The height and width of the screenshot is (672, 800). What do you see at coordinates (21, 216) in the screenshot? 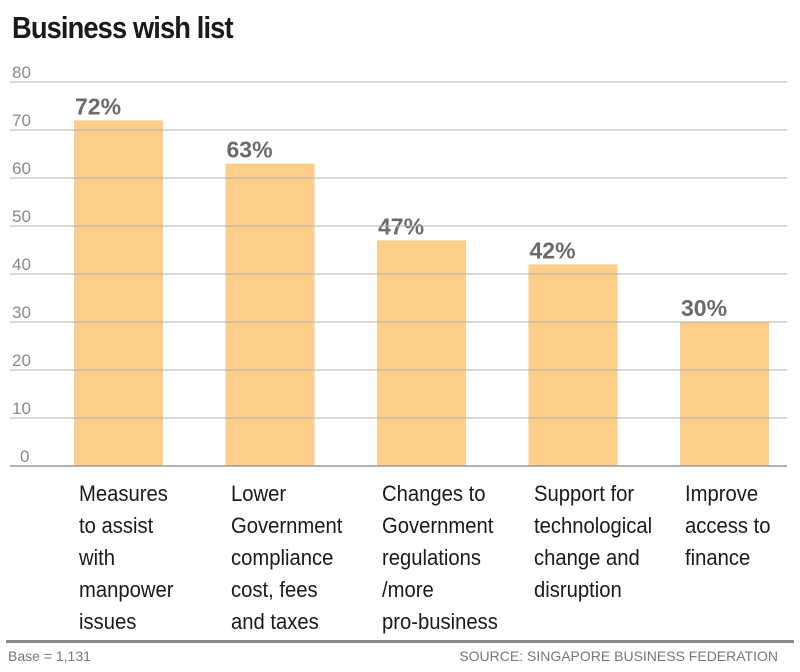
I see `y-tick-label: 50` at bounding box center [21, 216].